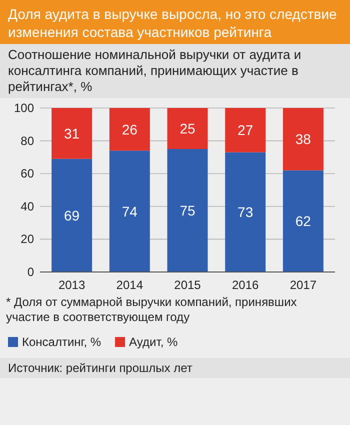 This screenshot has width=350, height=425. I want to click on data-label: 69, so click(72, 215).